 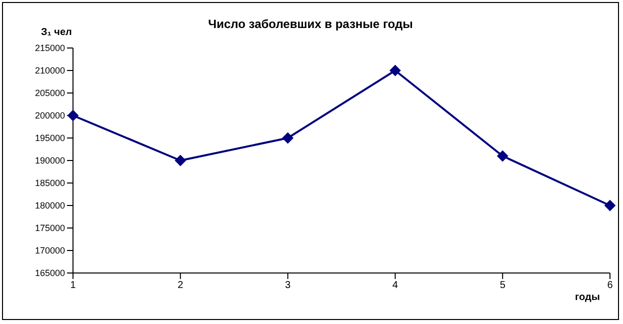 I want to click on y-tick-label: 190000, so click(x=49, y=161).